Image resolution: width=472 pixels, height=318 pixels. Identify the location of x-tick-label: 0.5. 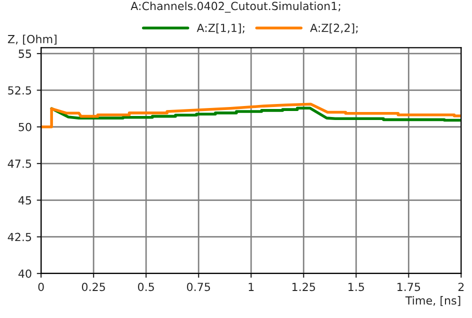
(146, 287).